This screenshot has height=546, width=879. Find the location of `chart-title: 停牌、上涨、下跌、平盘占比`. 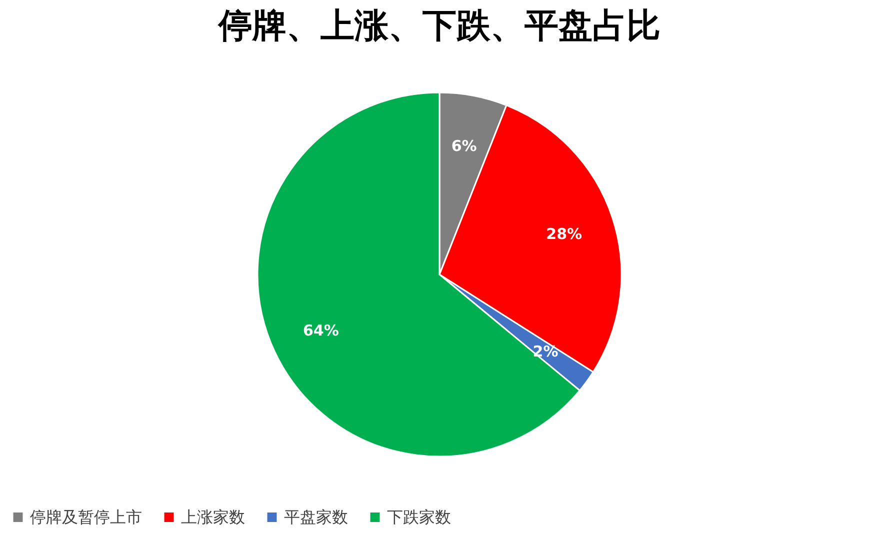

chart-title: 停牌、上涨、下跌、平盘占比 is located at coordinates (439, 26).